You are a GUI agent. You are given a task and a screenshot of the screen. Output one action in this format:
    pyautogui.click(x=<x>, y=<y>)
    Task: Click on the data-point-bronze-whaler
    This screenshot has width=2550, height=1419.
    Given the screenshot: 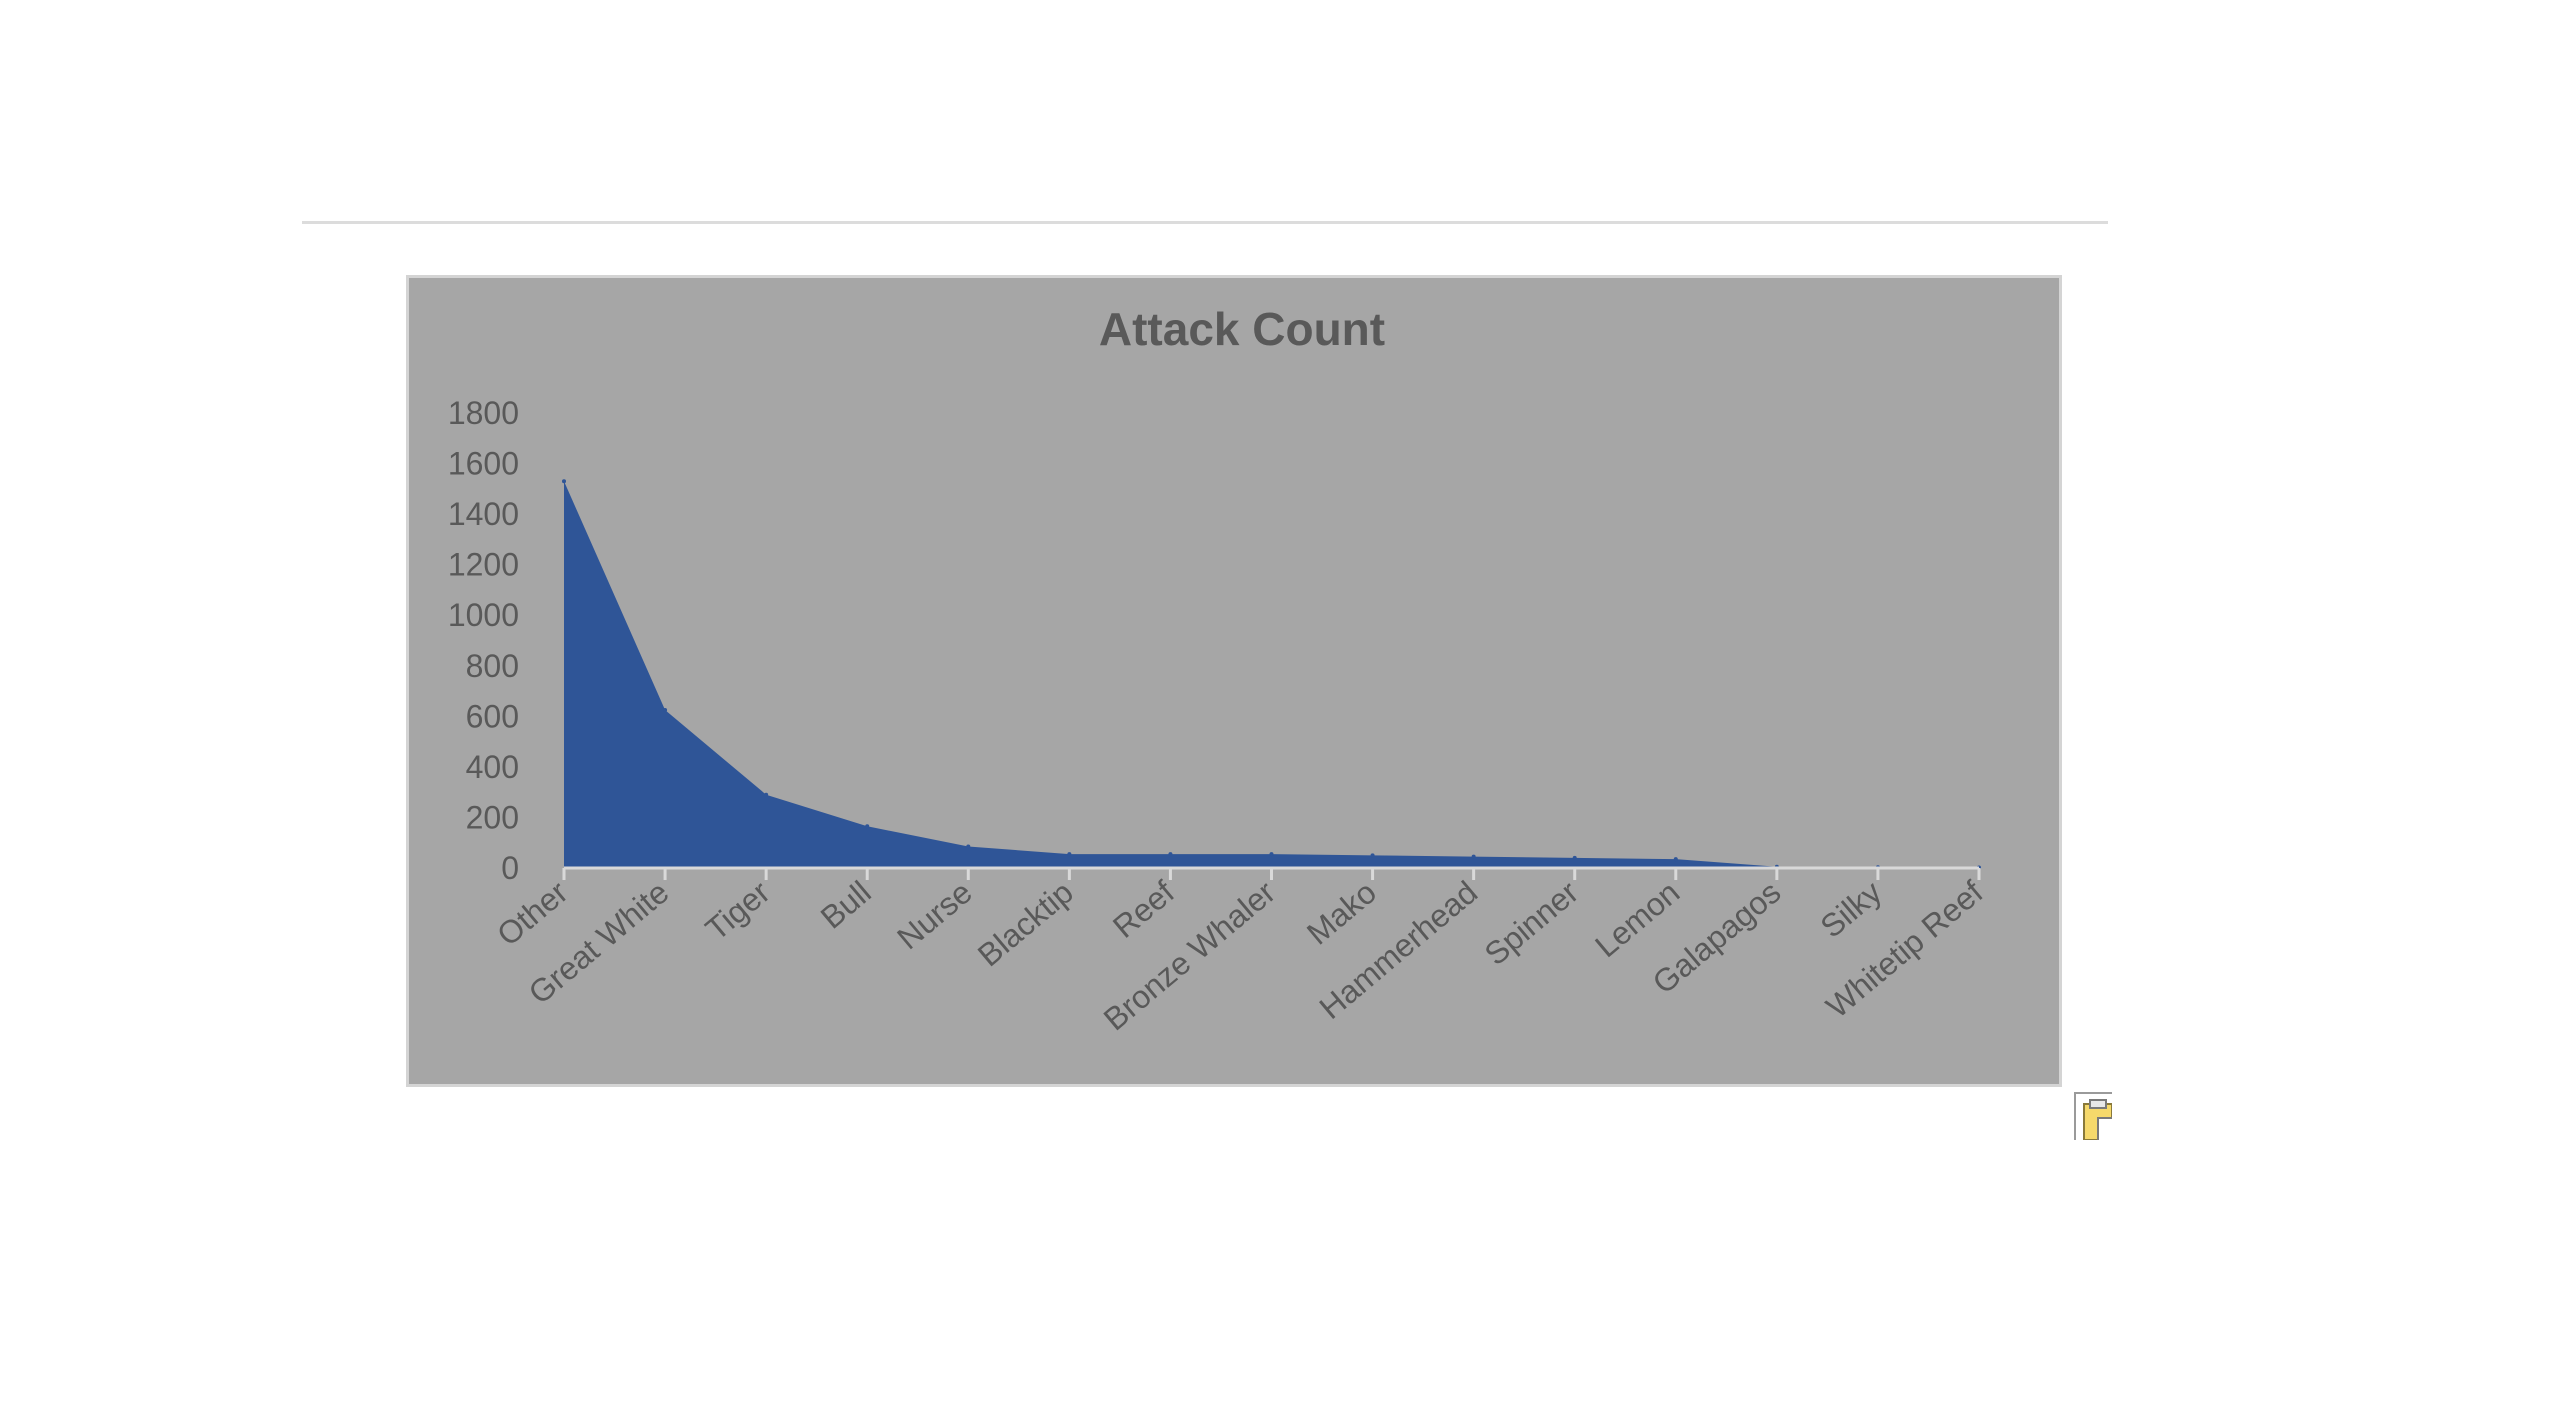 What is the action you would take?
    pyautogui.click(x=1271, y=854)
    